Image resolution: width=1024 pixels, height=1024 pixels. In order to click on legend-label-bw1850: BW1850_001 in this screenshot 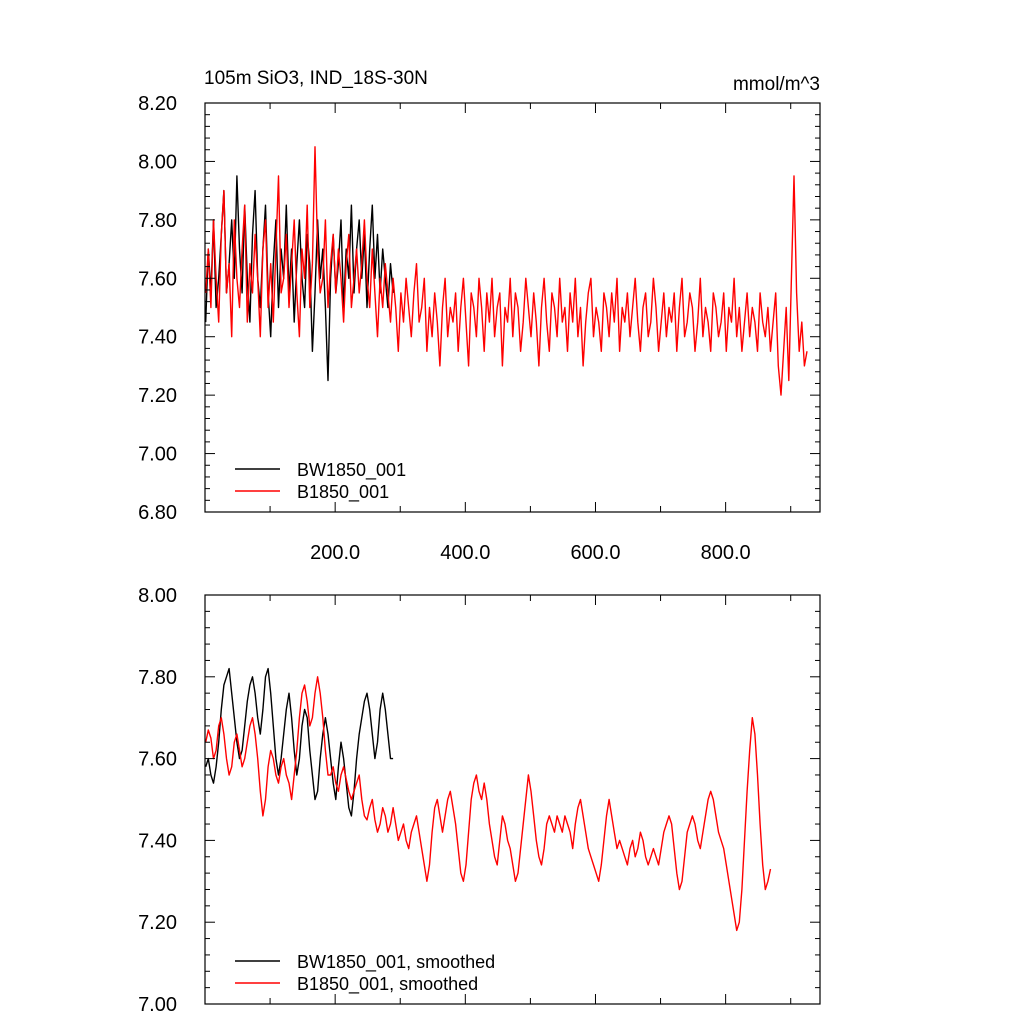, I will do `click(351, 470)`.